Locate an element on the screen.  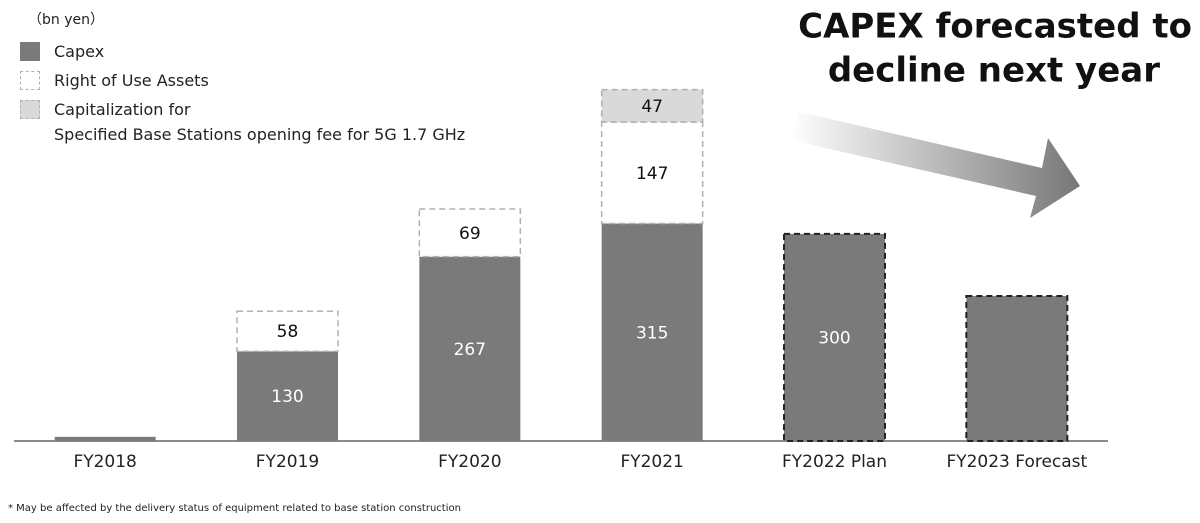
data-label: 300 is located at coordinates (834, 338).